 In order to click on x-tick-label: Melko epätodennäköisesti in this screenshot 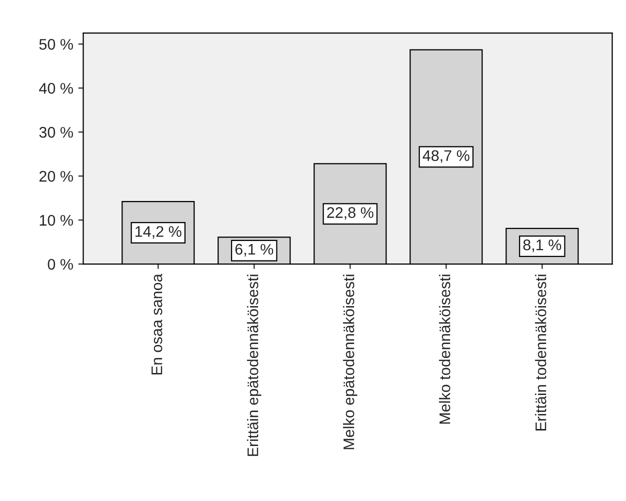, I will do `click(350, 362)`.